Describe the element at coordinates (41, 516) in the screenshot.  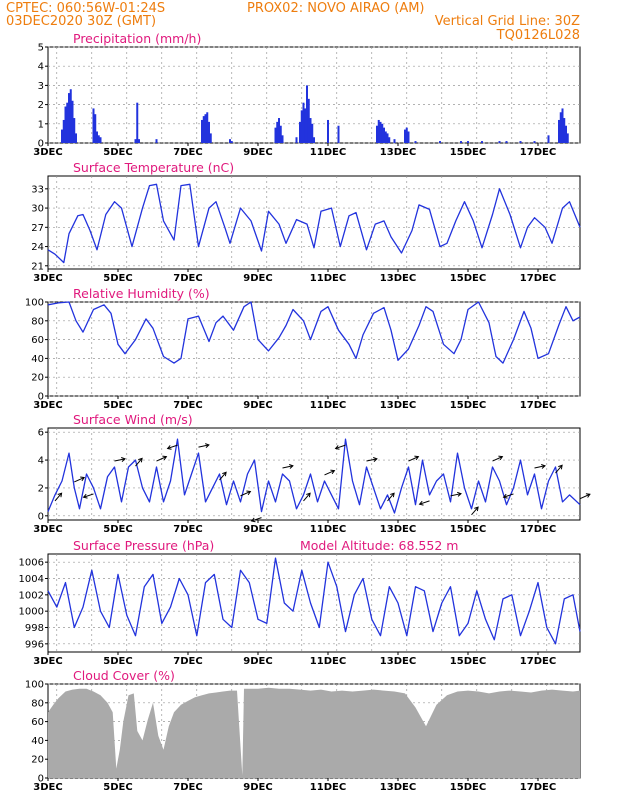
I see `wind-ytick-label: 0` at that location.